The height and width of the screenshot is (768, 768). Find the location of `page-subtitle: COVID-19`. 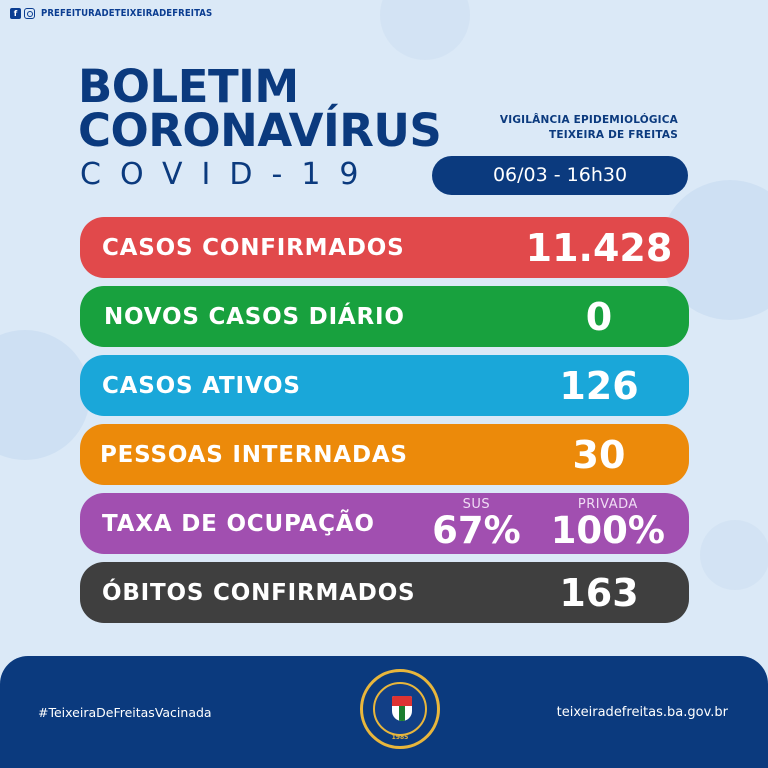

page-subtitle: COVID-19 is located at coordinates (229, 174).